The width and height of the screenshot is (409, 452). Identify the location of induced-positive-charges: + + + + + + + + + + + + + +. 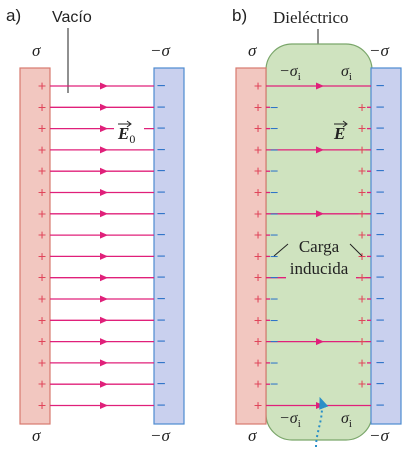
(362, 246).